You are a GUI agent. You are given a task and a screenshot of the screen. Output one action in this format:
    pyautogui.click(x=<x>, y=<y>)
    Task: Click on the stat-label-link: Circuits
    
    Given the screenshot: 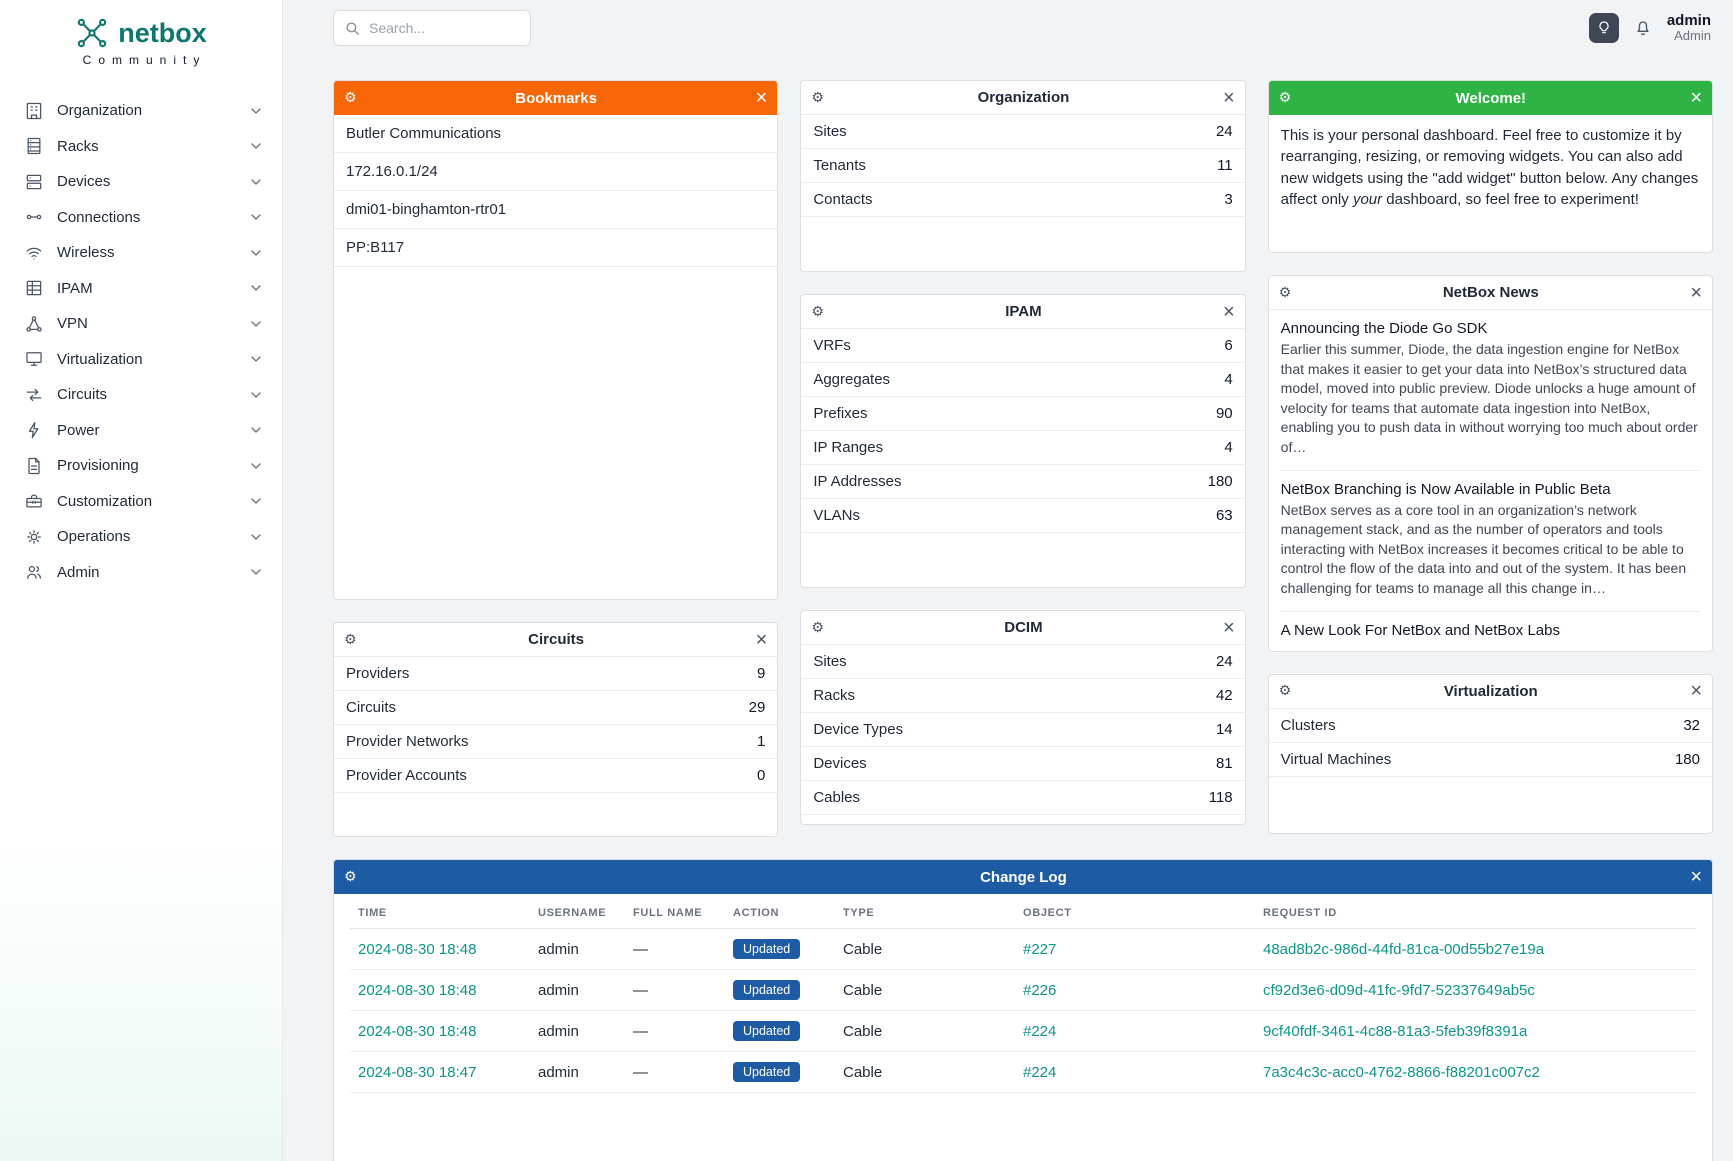 What is the action you would take?
    pyautogui.click(x=371, y=707)
    